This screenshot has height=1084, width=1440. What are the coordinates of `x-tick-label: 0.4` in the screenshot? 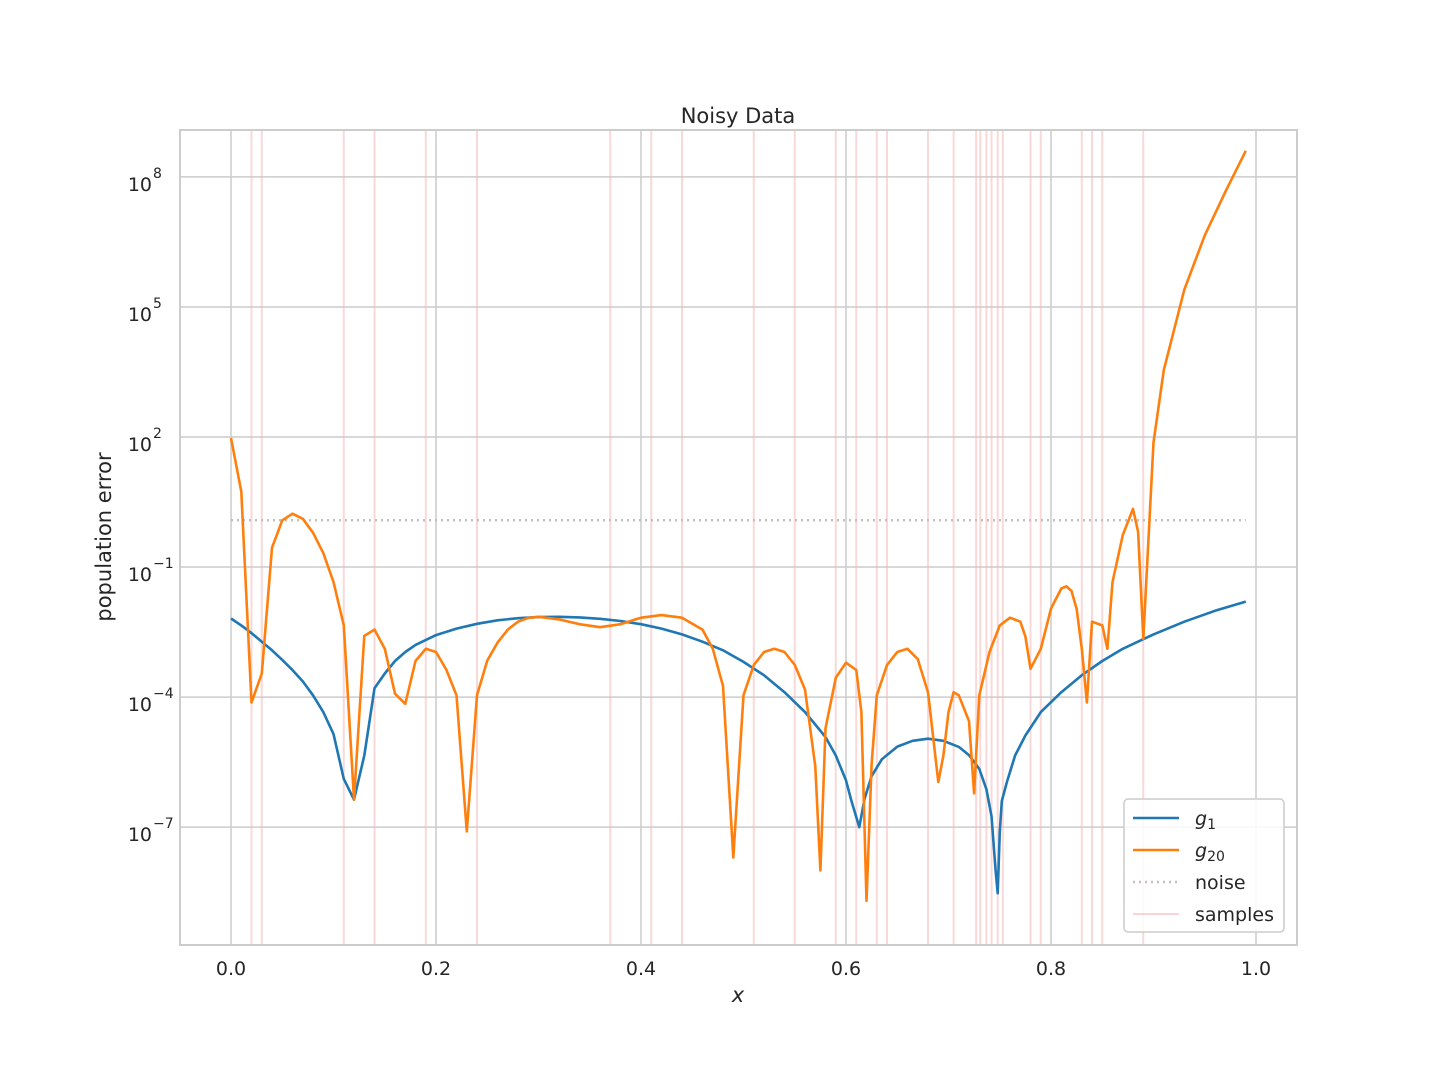 It's located at (641, 969).